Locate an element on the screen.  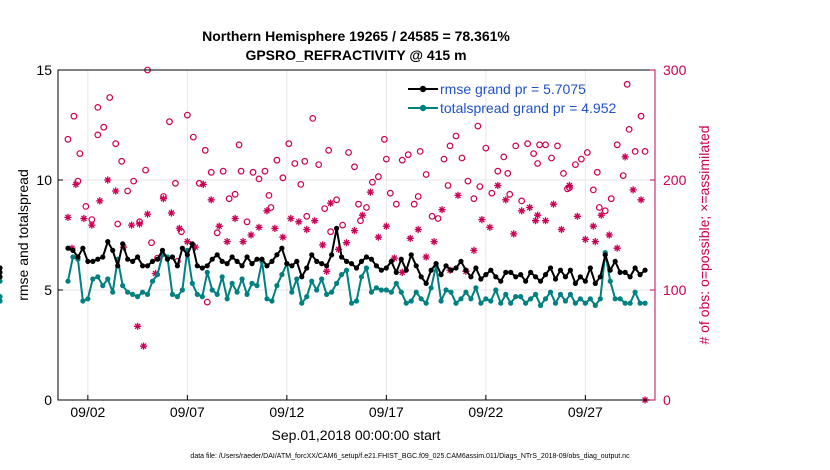
x-tick-label: 09/17 is located at coordinates (386, 412).